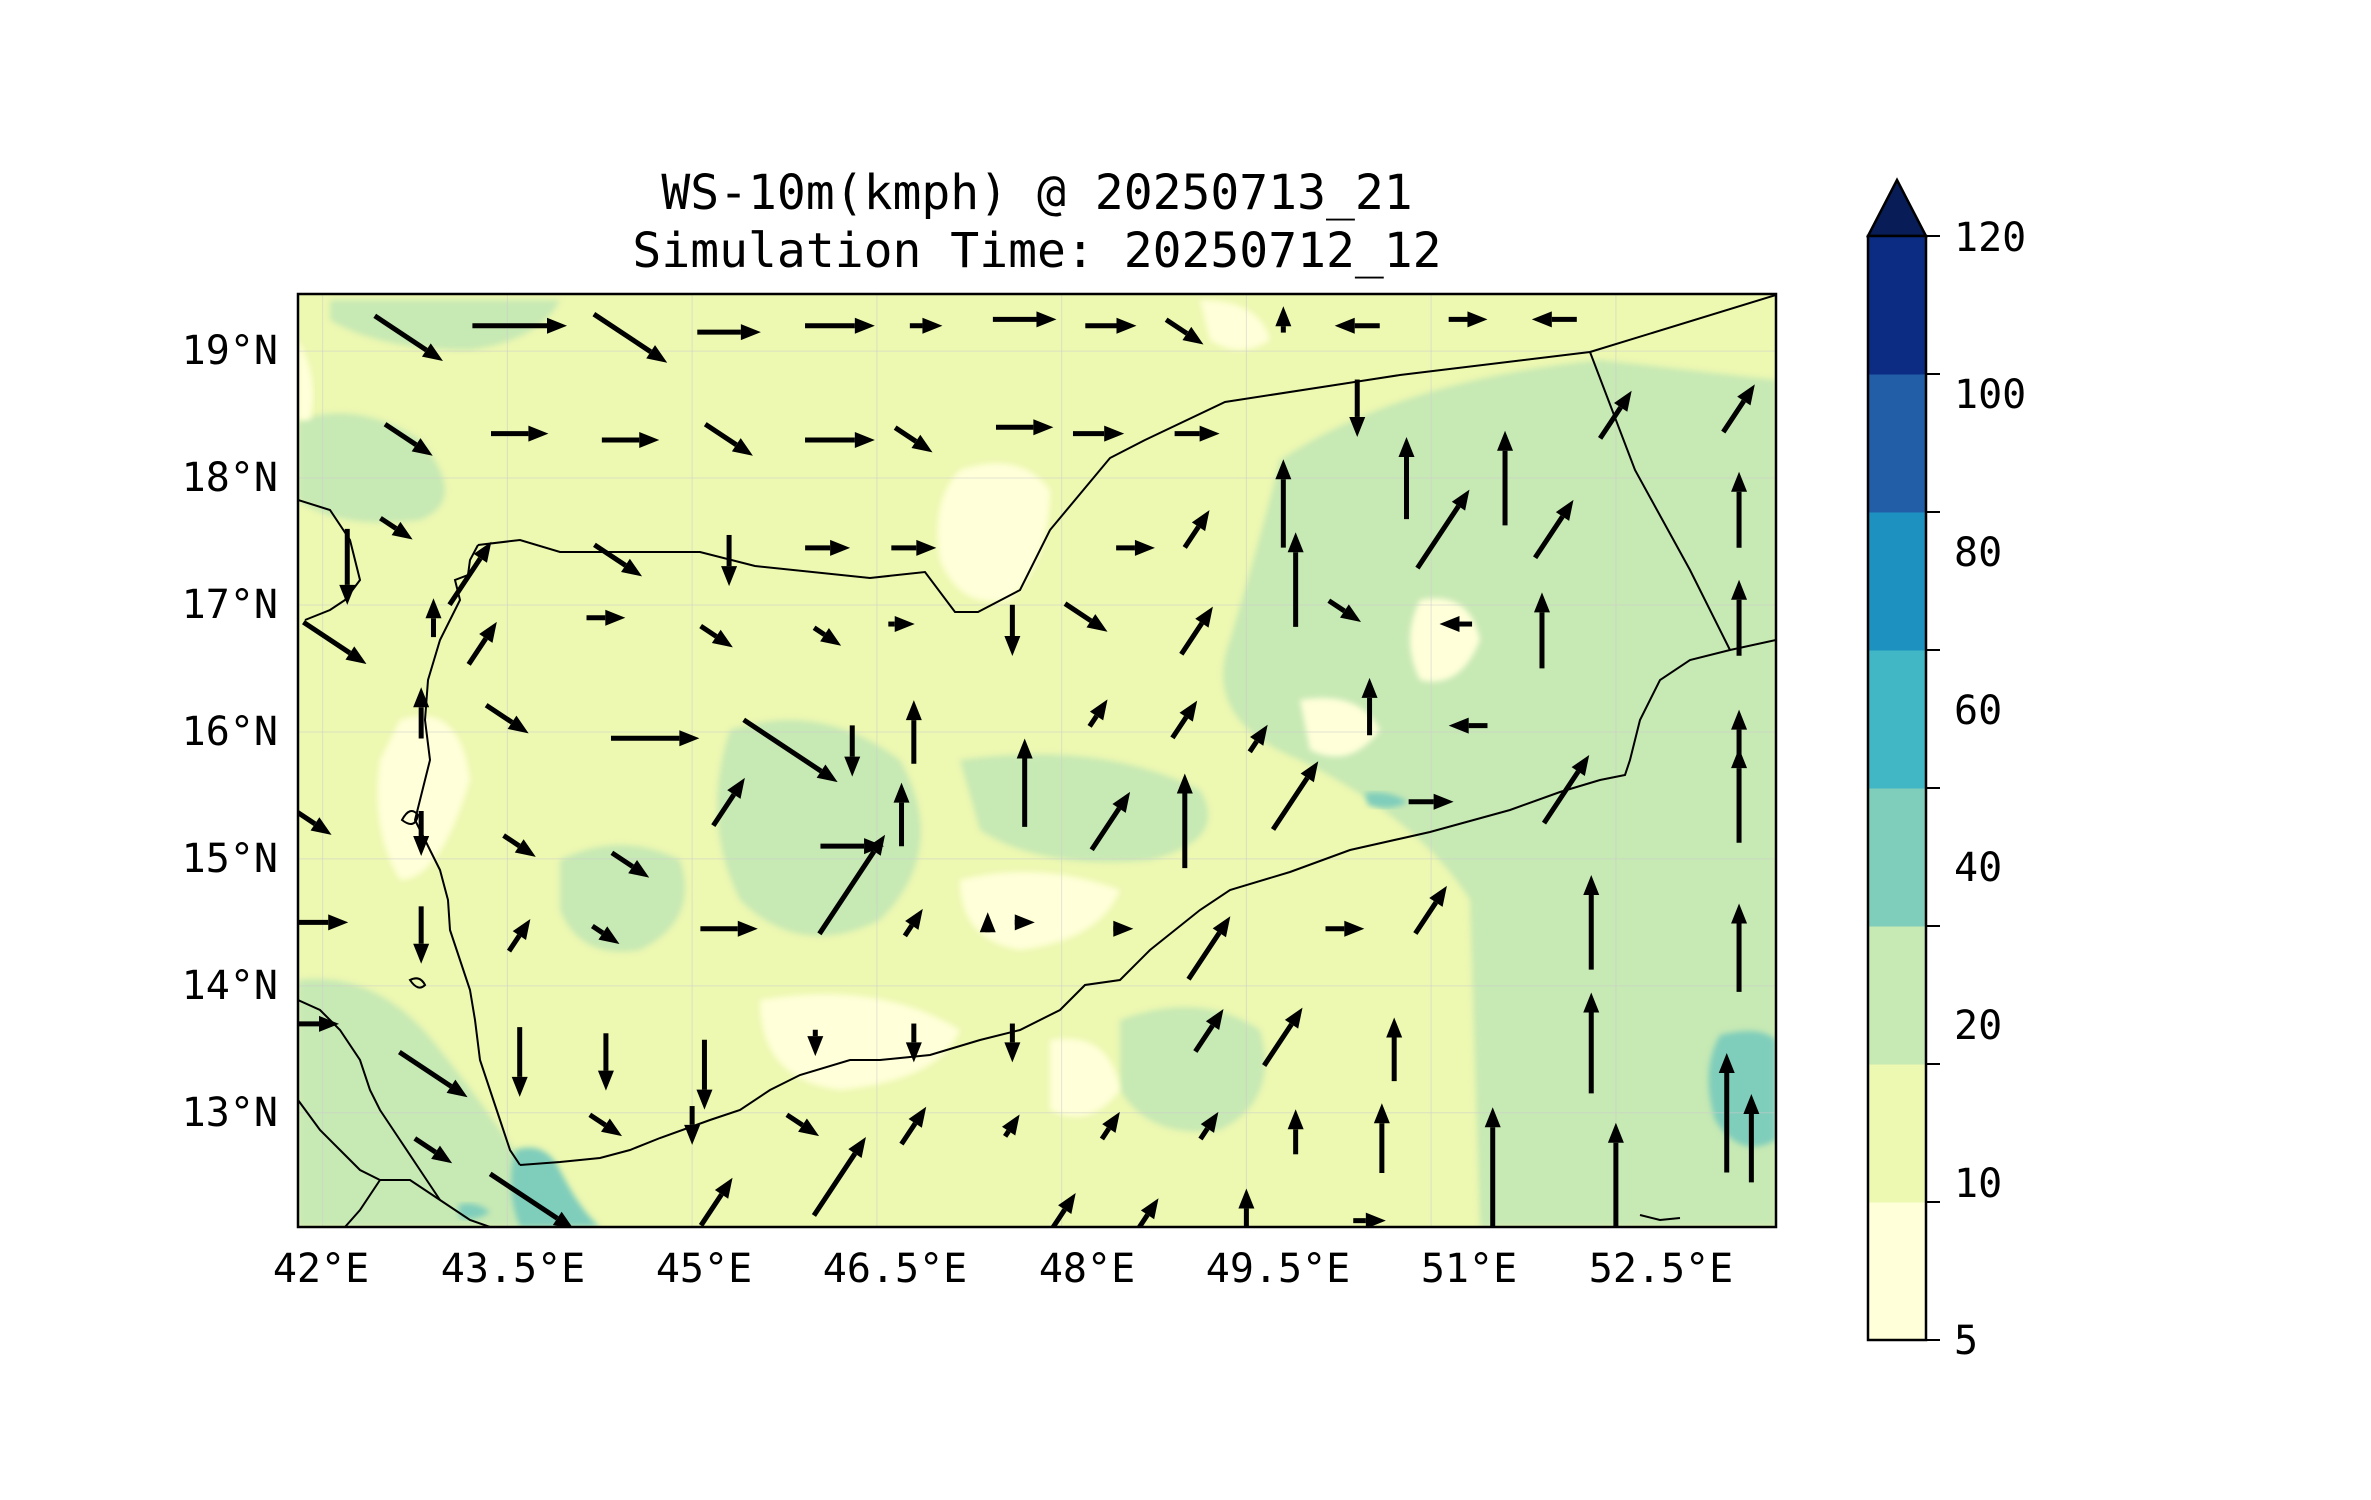 This screenshot has width=2371, height=1500. I want to click on x-tick-label: 45°E, so click(704, 1269).